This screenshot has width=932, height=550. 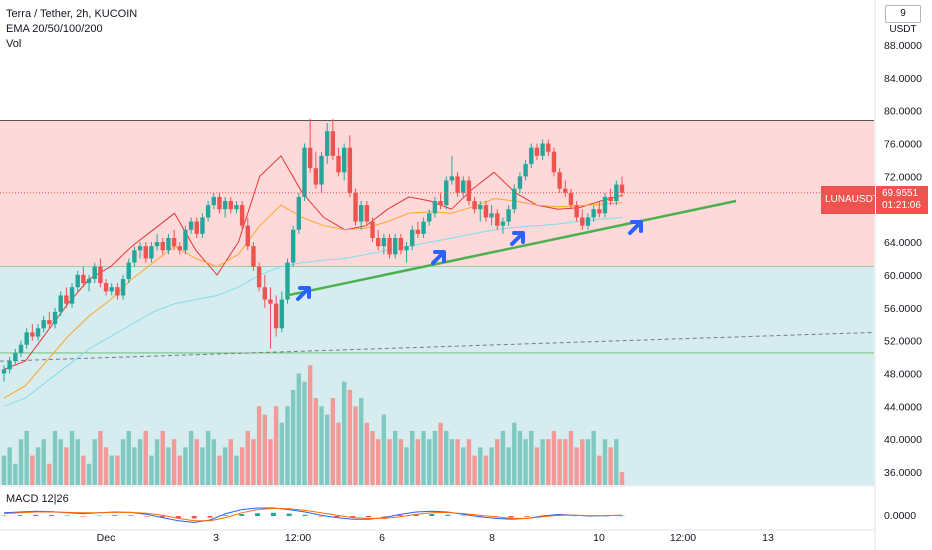 What do you see at coordinates (900, 193) in the screenshot?
I see `current-price: 69.9551` at bounding box center [900, 193].